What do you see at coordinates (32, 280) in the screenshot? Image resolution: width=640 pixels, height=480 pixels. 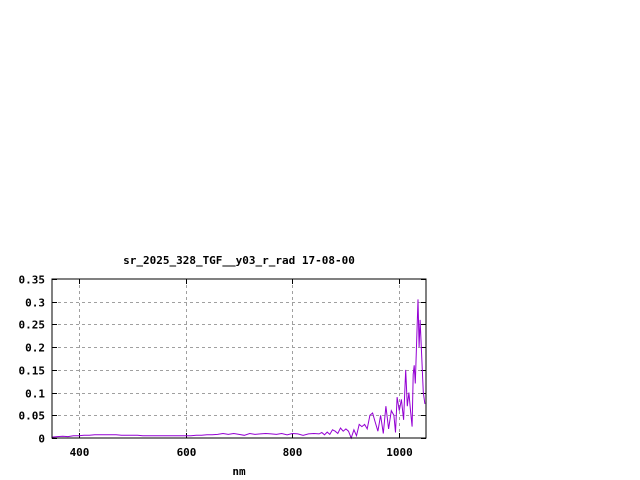 I see `y-tick-label: 0.35` at bounding box center [32, 280].